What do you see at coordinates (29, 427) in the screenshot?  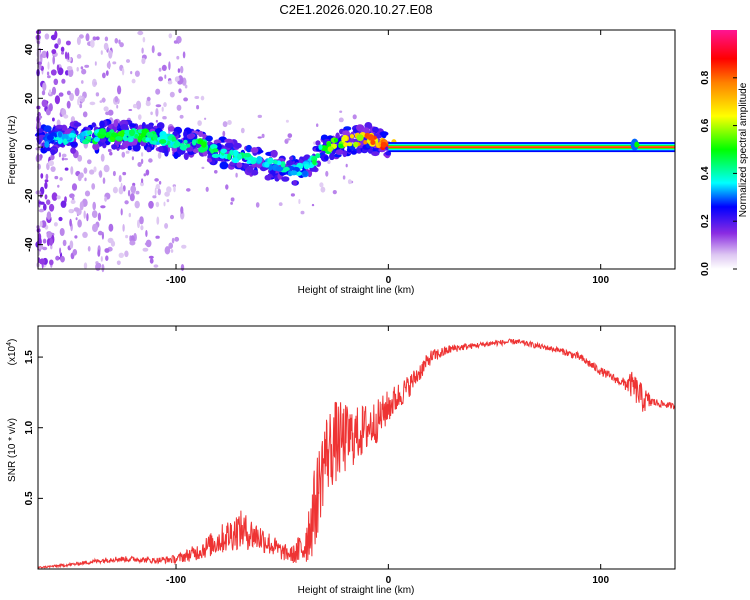 I see `snr-y-tick-label-1: 1.0` at bounding box center [29, 427].